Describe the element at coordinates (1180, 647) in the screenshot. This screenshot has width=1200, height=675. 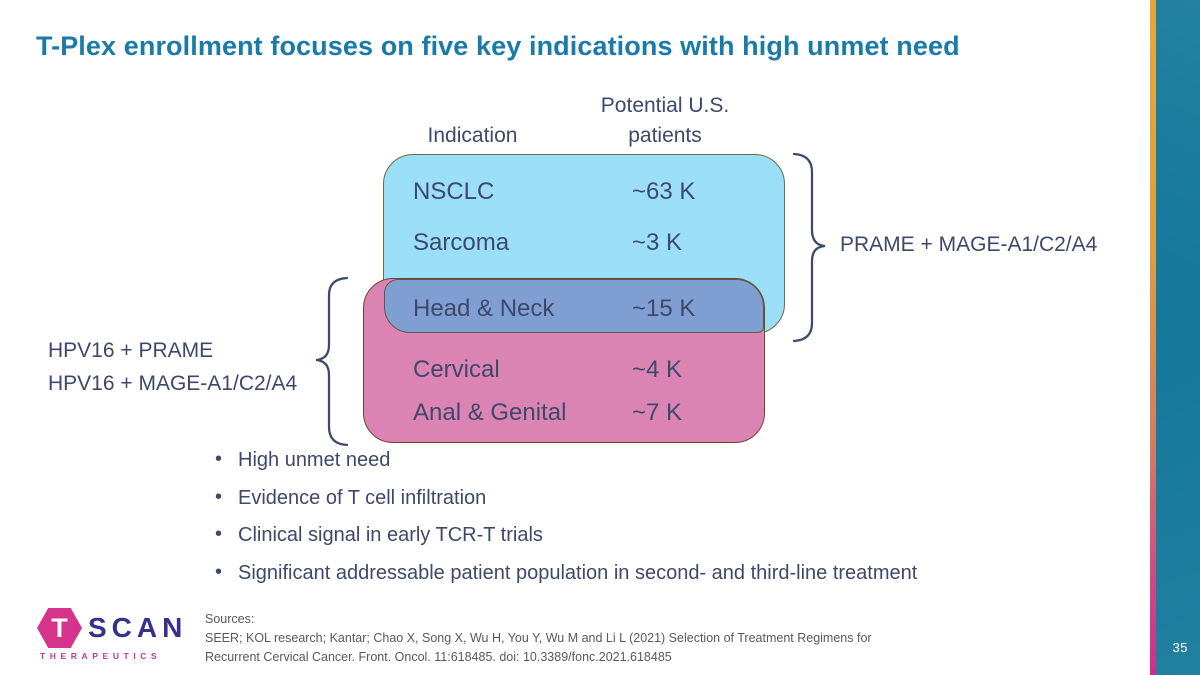
I see `page-number: 35` at that location.